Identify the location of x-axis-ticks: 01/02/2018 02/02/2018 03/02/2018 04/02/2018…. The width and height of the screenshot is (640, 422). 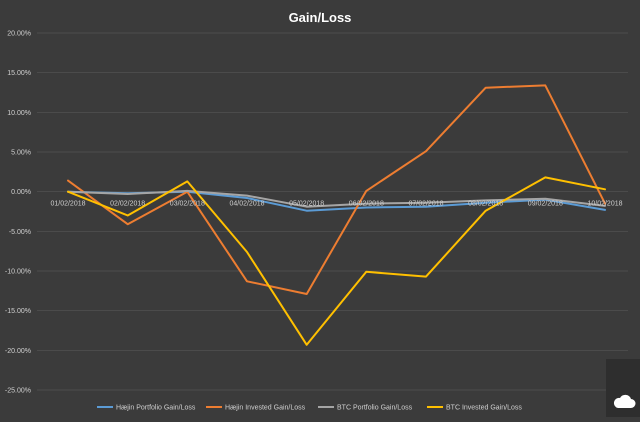
(336, 204).